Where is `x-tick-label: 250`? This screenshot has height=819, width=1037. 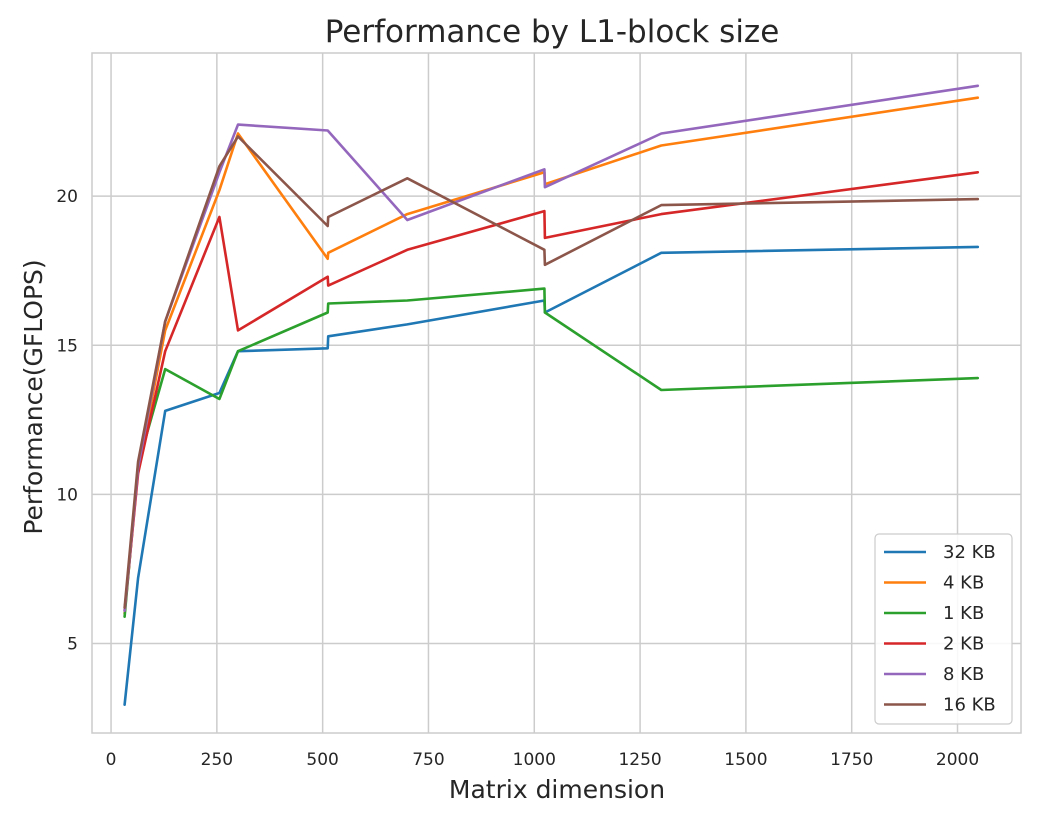 x-tick-label: 250 is located at coordinates (217, 760).